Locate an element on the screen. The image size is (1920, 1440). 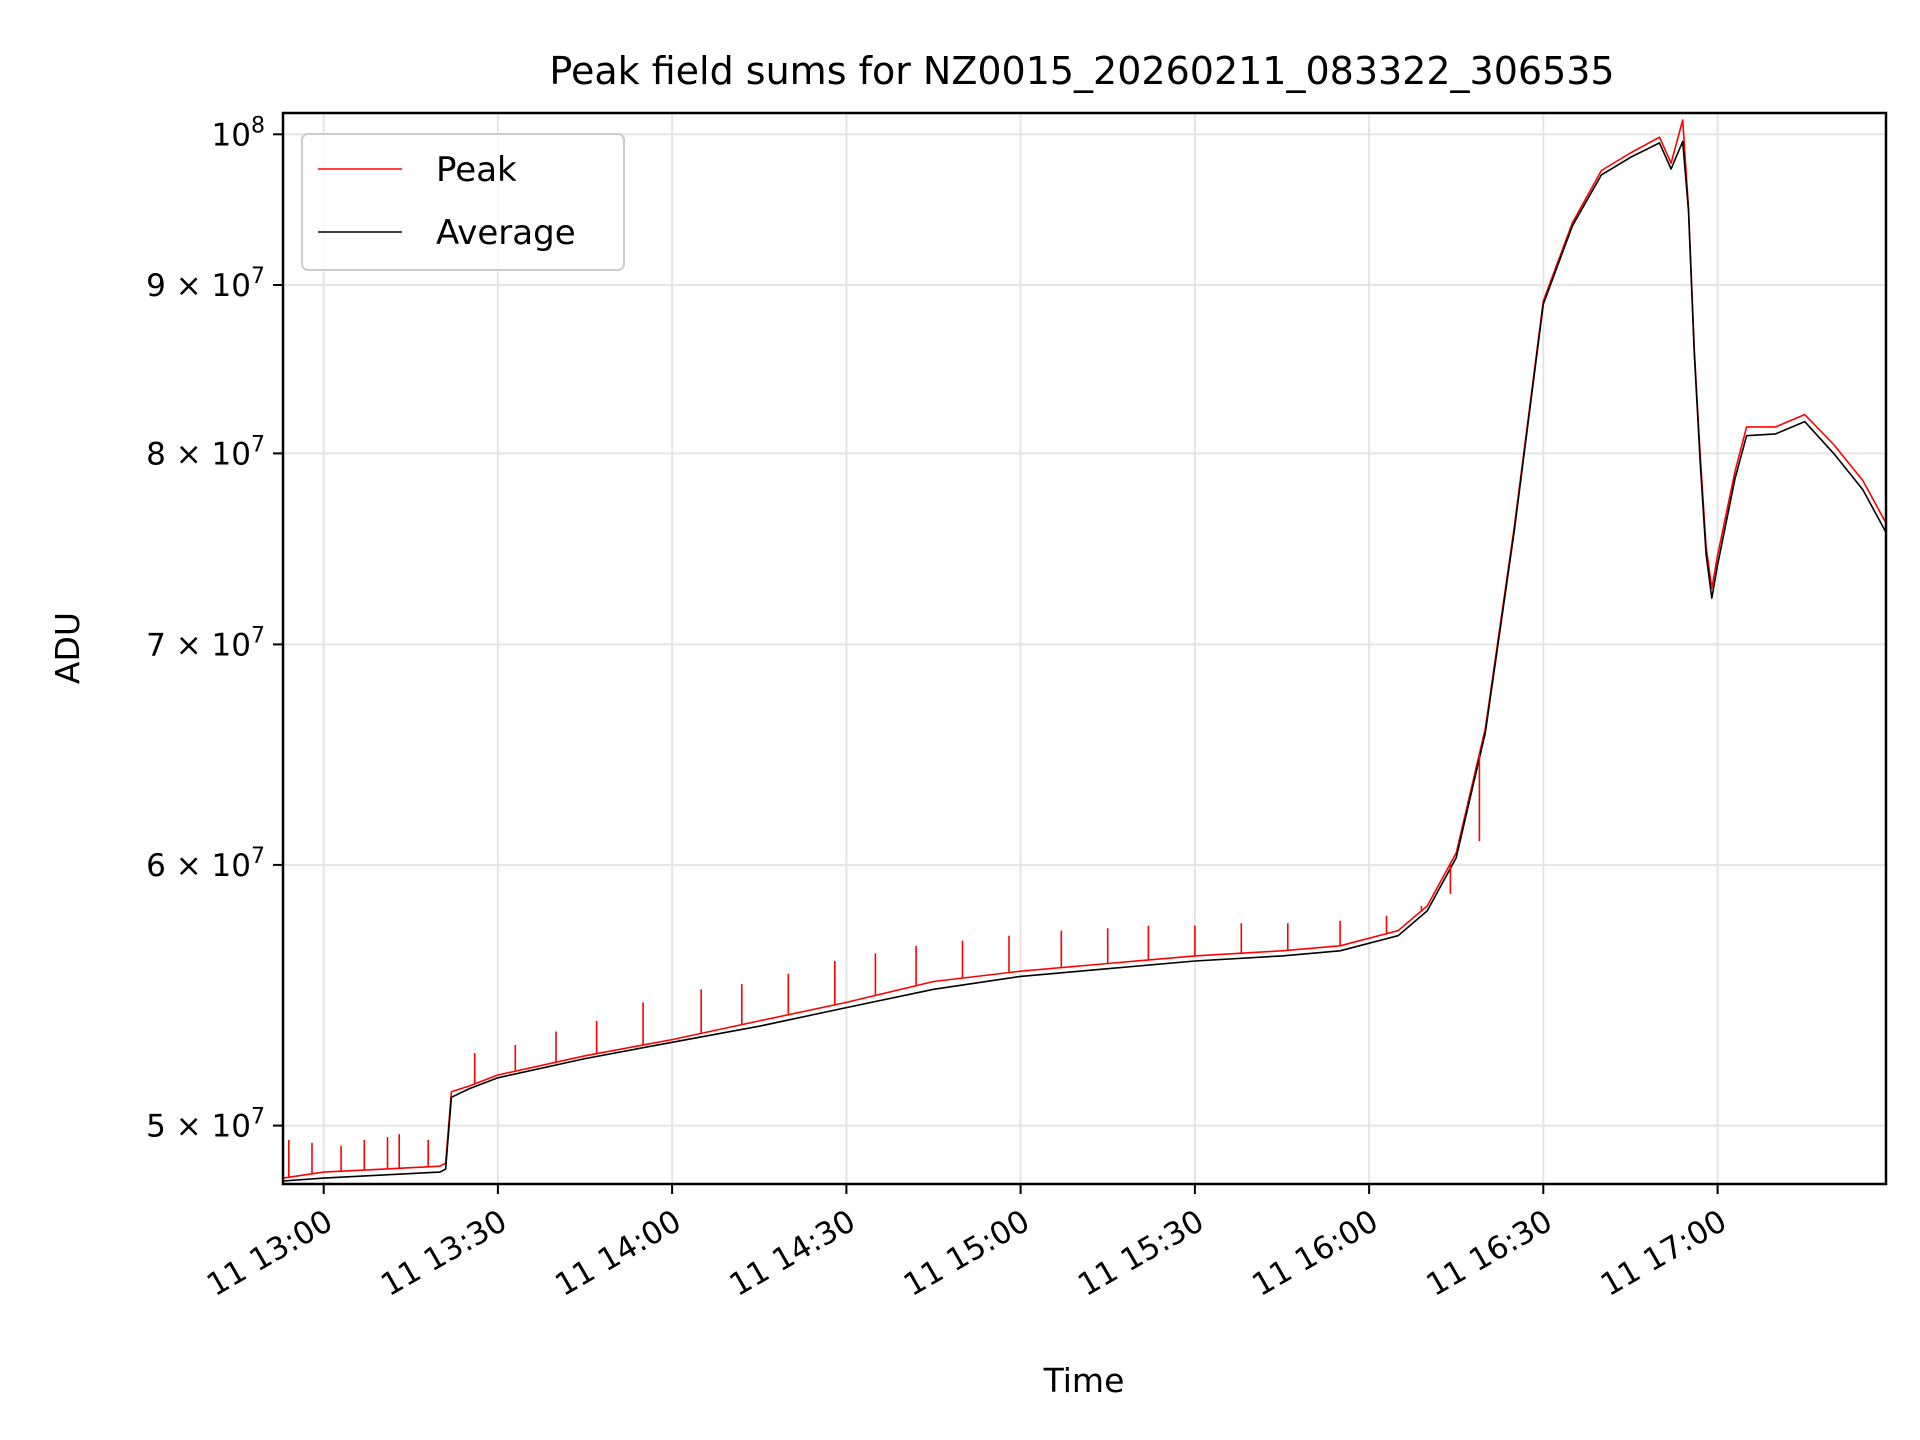
y-axis-label: ADU is located at coordinates (67, 648).